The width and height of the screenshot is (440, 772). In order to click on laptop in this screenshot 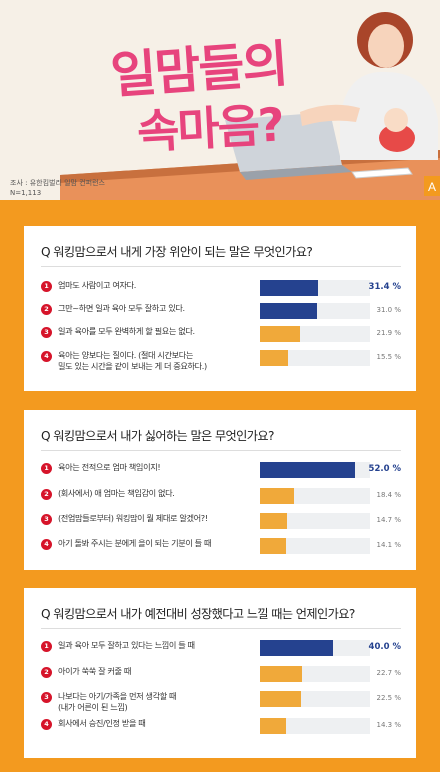, I will do `click(283, 142)`.